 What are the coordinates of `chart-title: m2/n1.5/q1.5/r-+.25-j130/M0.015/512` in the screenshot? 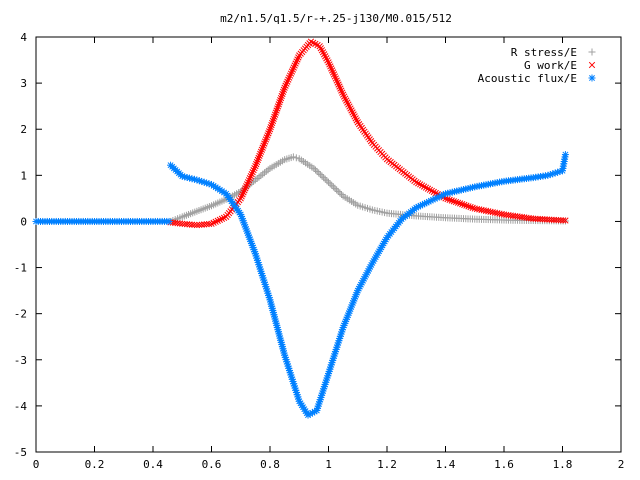 It's located at (336, 18).